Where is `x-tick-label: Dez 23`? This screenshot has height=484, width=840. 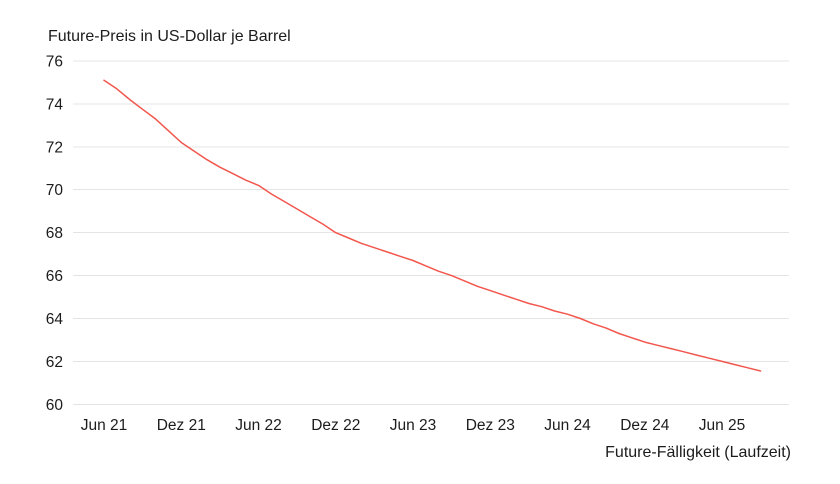
x-tick-label: Dez 23 is located at coordinates (490, 425).